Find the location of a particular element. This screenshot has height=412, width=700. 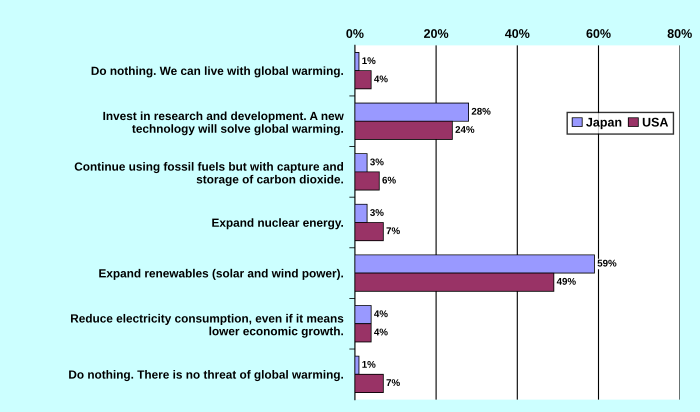

y-tick-label: Invest in research and development. A new technology will solve global warming. is located at coordinates (223, 123).